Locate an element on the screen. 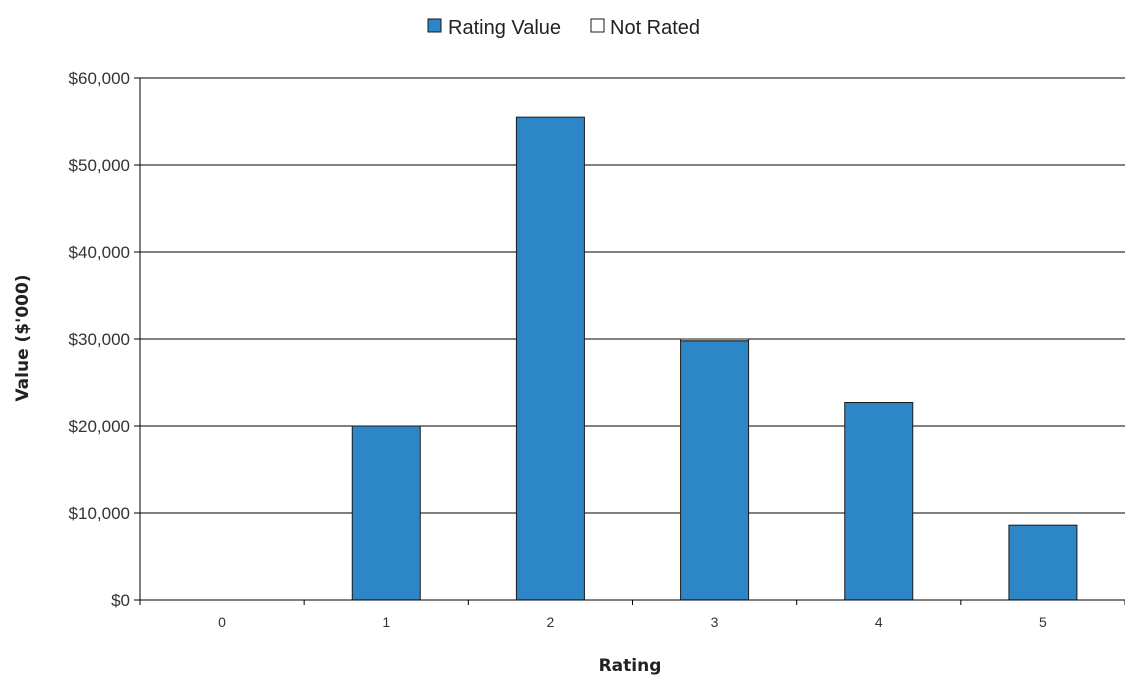 This screenshot has height=677, width=1125. legend-swatch-rating-value is located at coordinates (434, 25).